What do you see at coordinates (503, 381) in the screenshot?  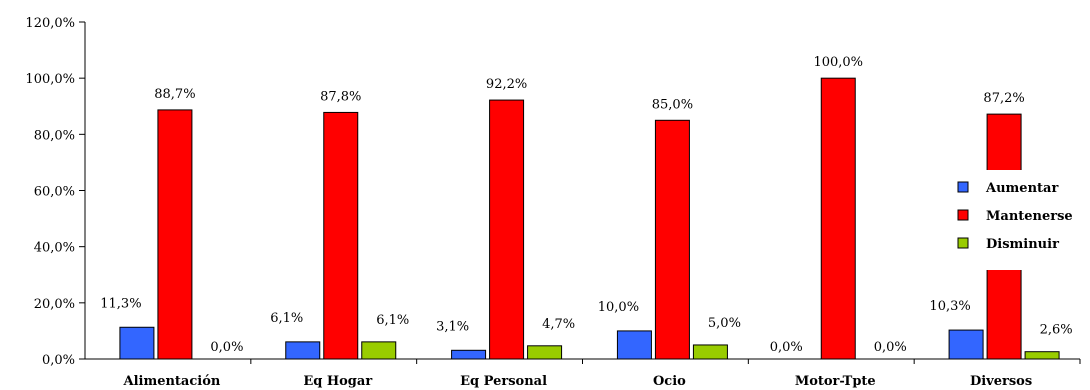 I see `category-label: Eq Personal` at bounding box center [503, 381].